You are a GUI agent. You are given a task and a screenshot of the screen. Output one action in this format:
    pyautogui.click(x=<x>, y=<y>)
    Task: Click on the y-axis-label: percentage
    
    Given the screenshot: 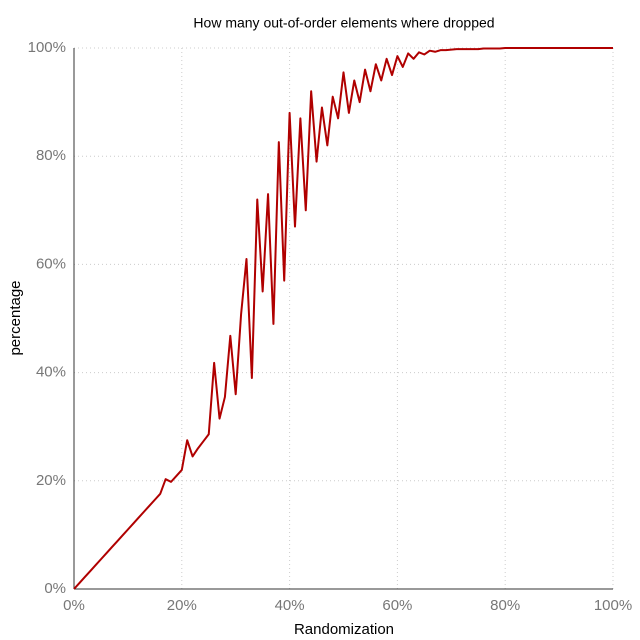 What is the action you would take?
    pyautogui.click(x=15, y=317)
    